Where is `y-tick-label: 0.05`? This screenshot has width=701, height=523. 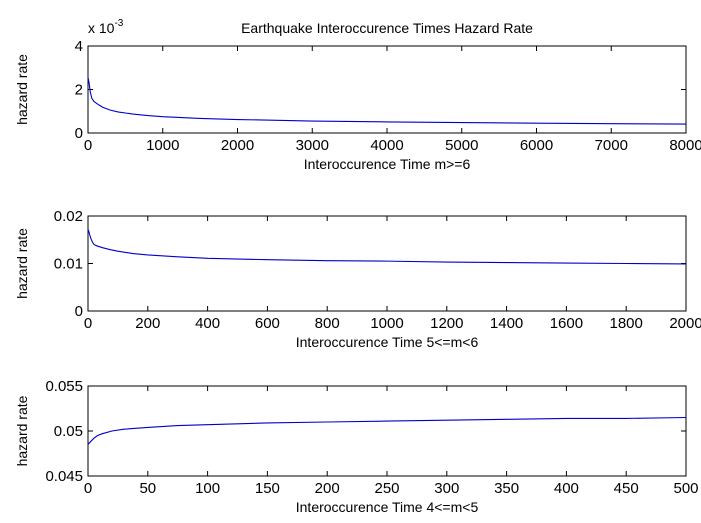
y-tick-label: 0.05 is located at coordinates (68, 431).